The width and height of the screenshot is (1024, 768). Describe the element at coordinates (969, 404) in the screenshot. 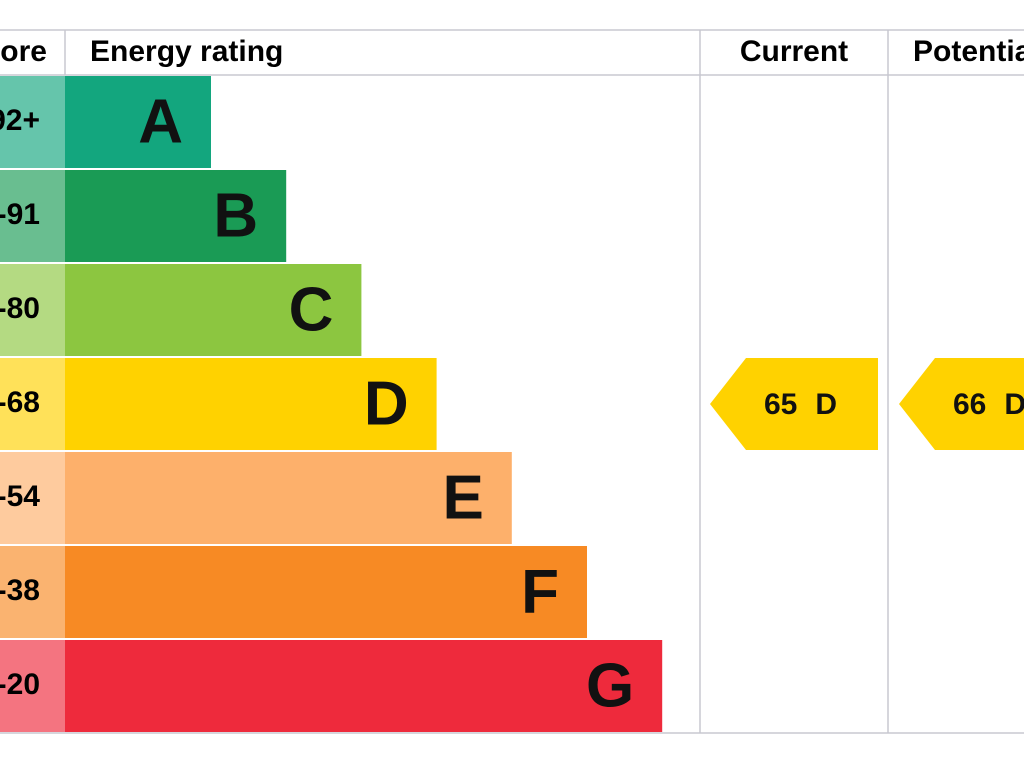

I see `potential-score: 66` at that location.